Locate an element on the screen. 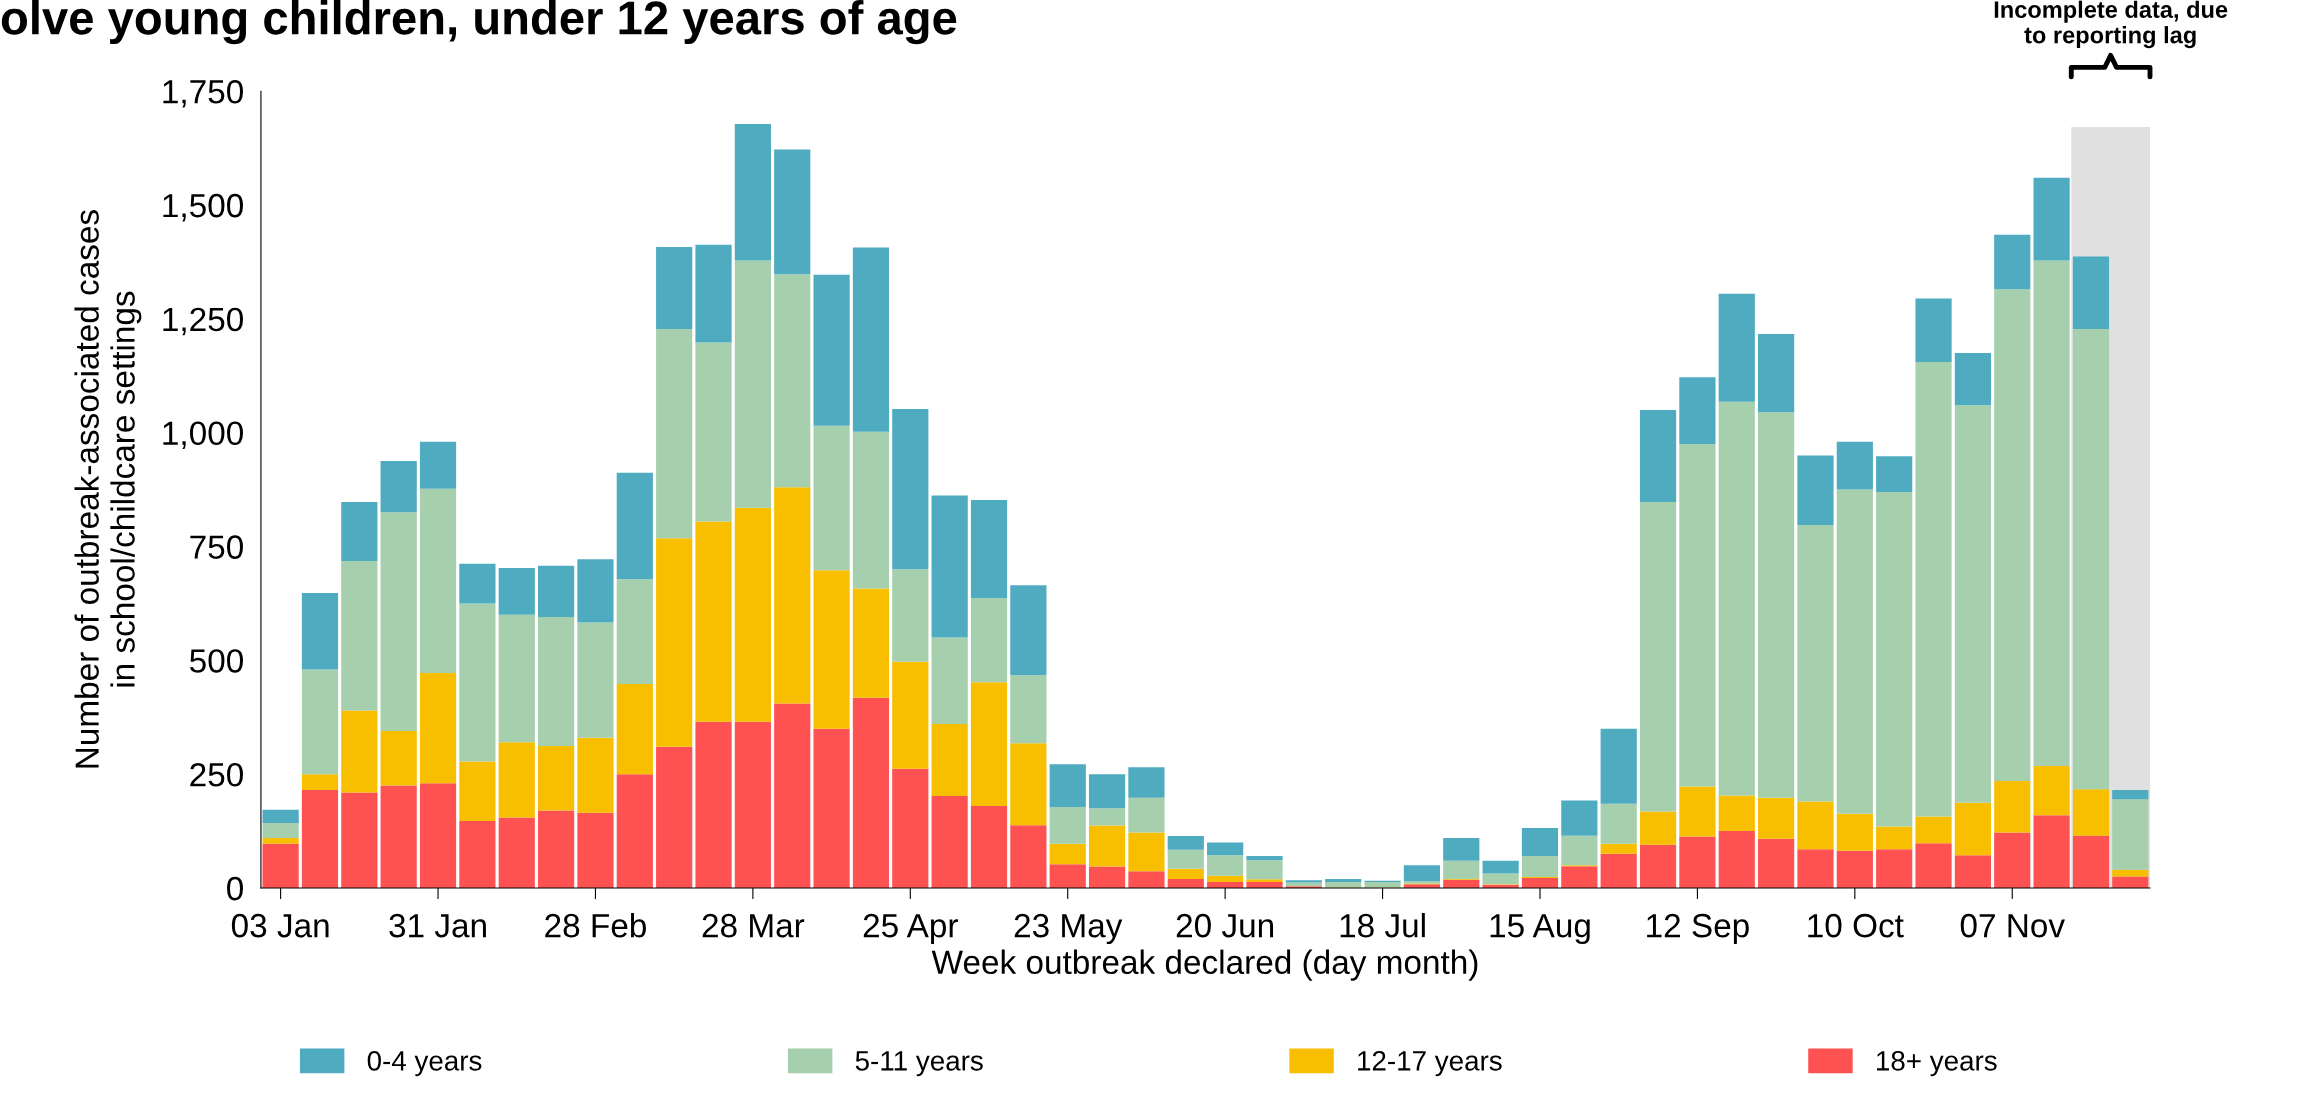 The width and height of the screenshot is (2297, 1099). y-tick-label: 250 is located at coordinates (216, 774).